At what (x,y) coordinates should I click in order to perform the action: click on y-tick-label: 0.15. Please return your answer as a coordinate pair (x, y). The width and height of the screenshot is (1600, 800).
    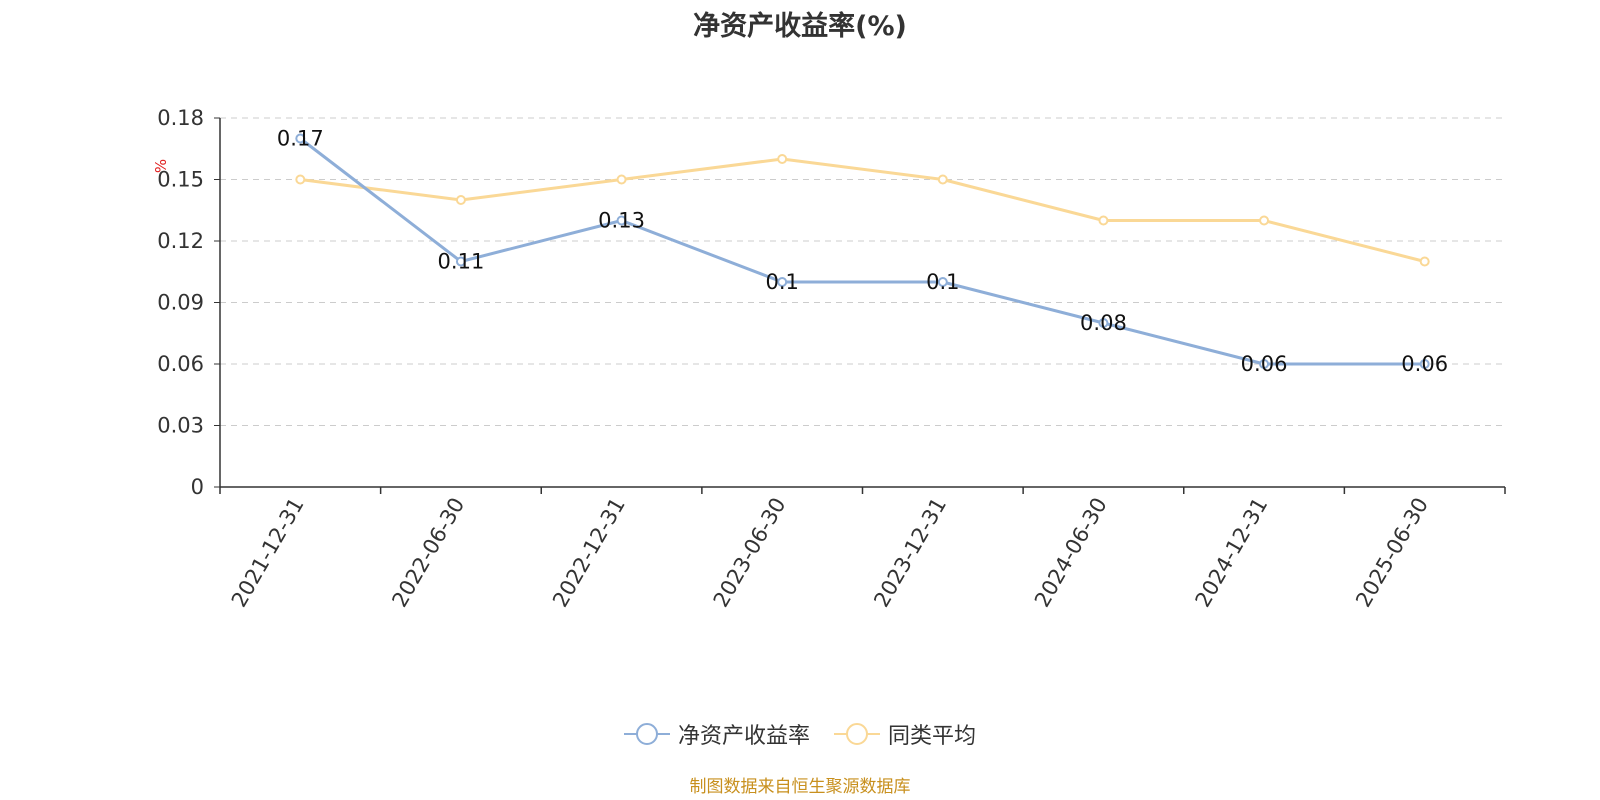
    Looking at the image, I should click on (180, 180).